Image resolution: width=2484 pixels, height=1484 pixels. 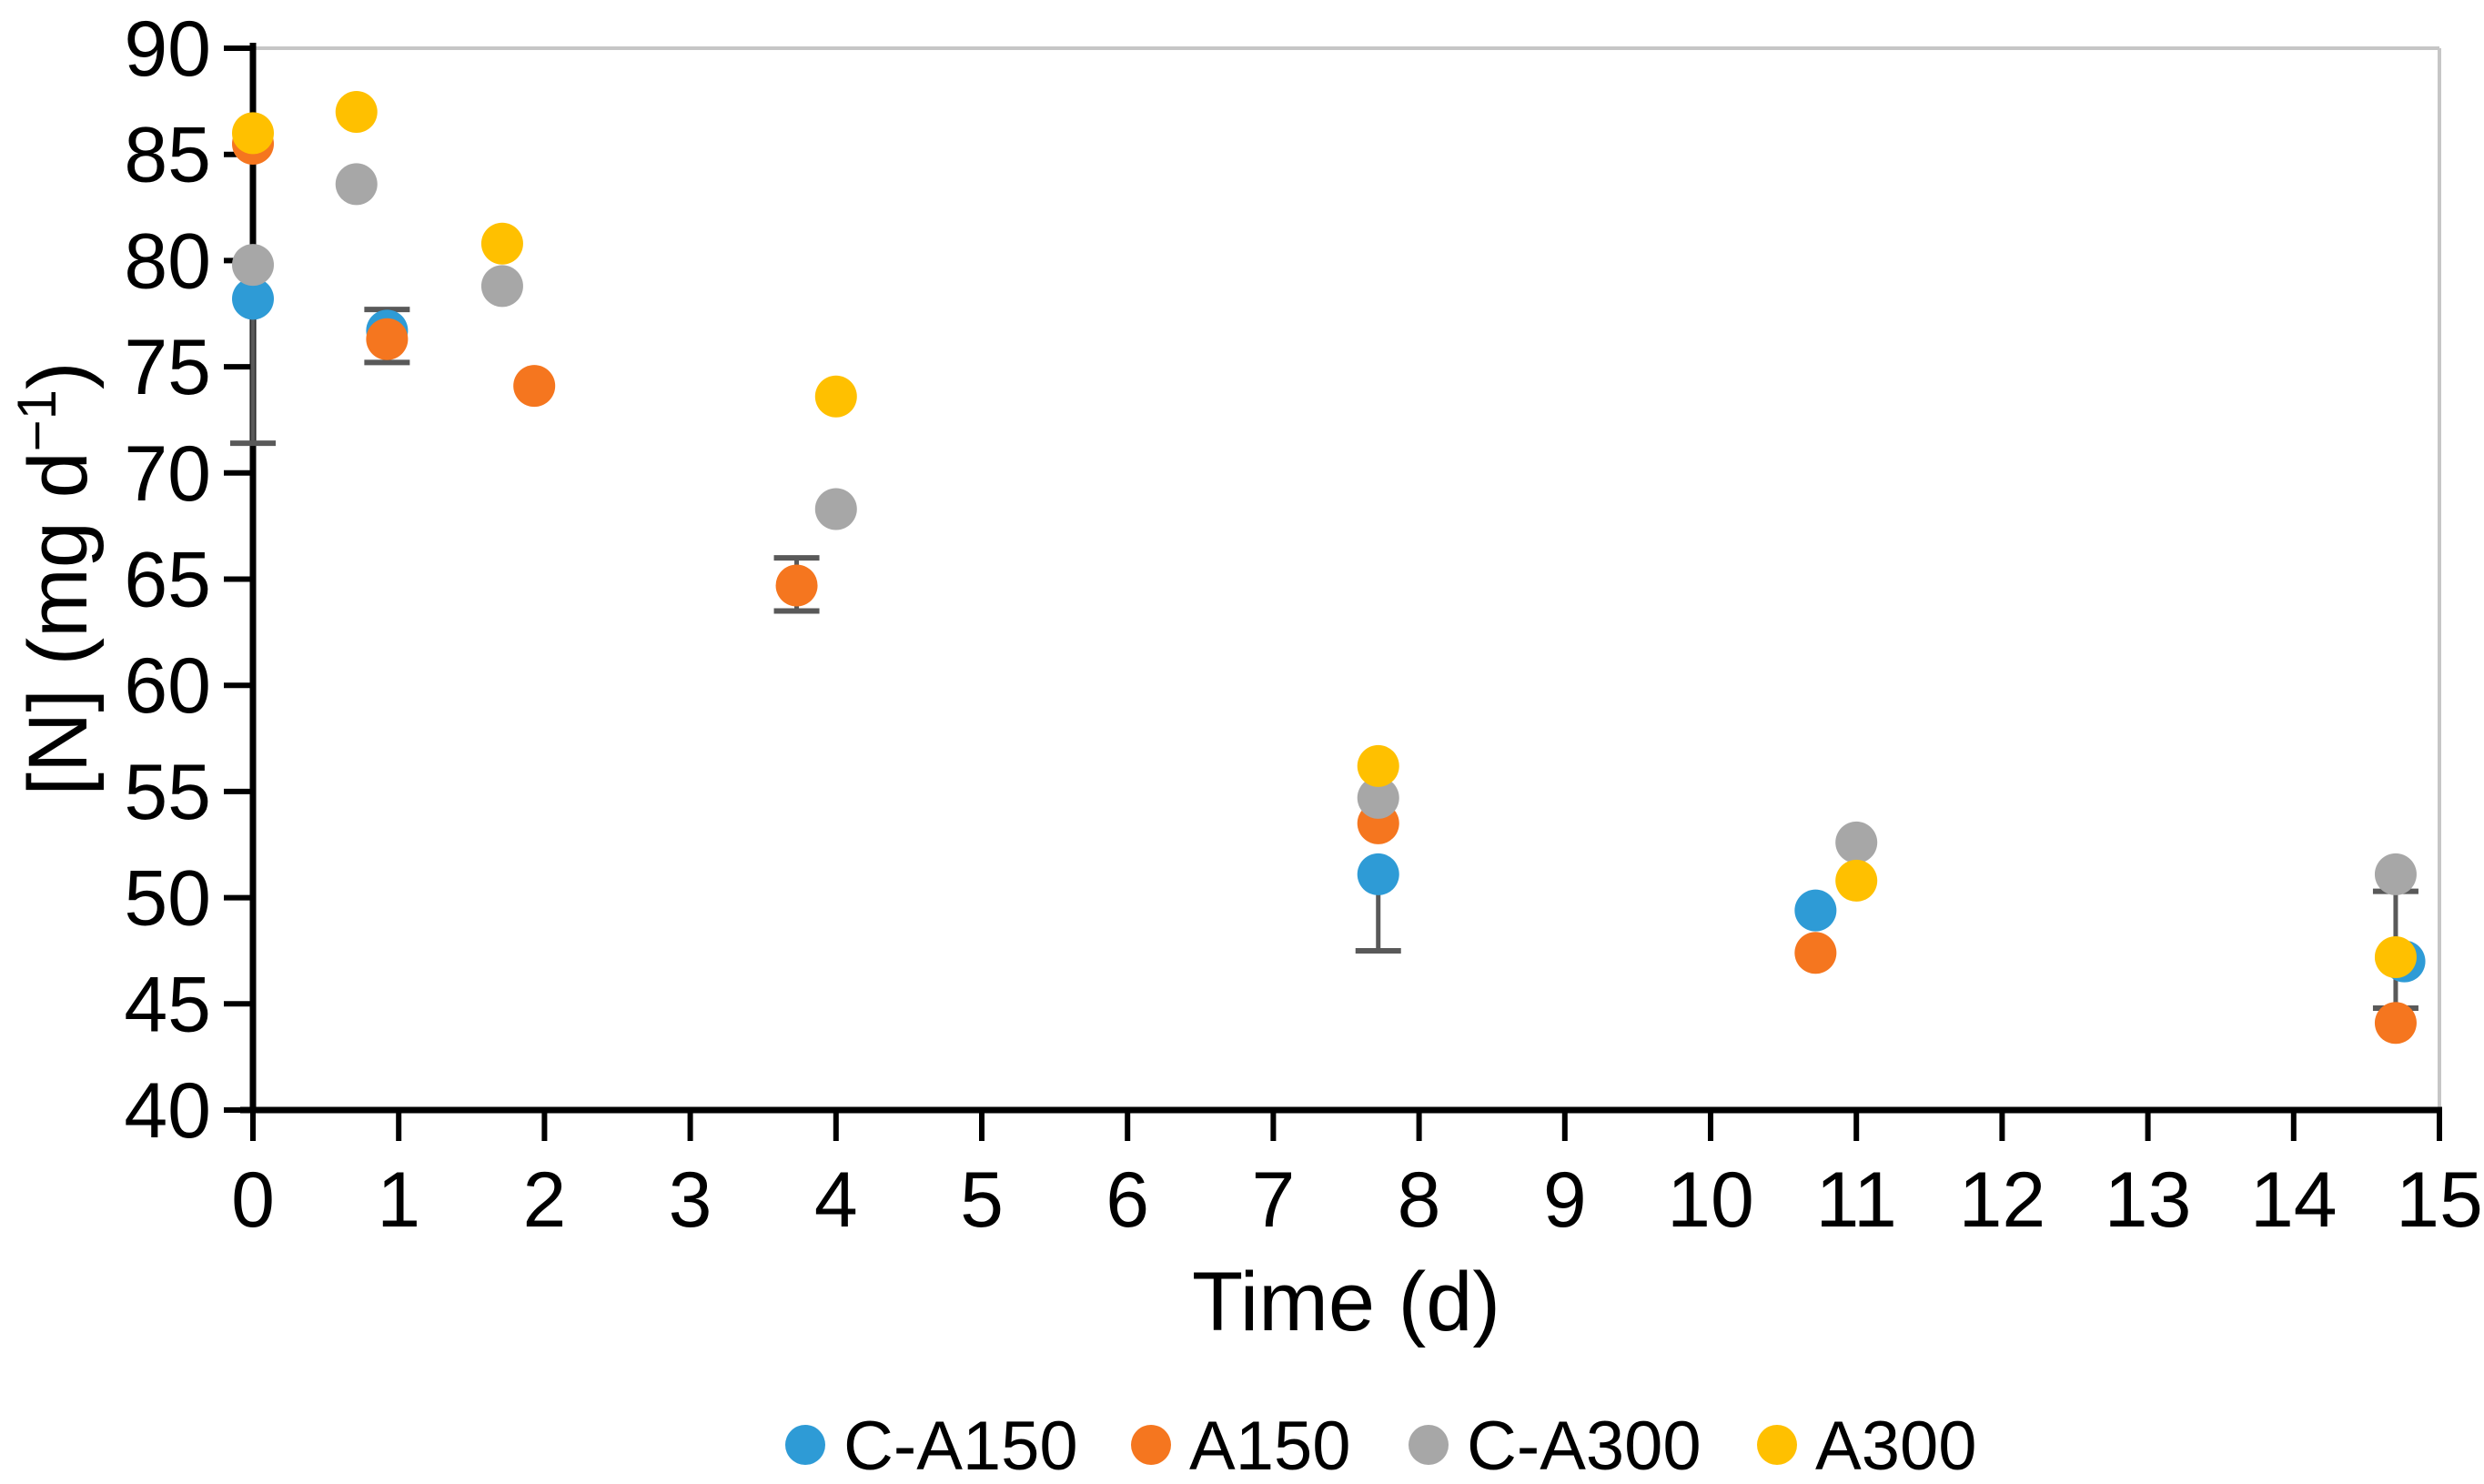 I want to click on legend-item-C-A150: C-A150, so click(x=931, y=1446).